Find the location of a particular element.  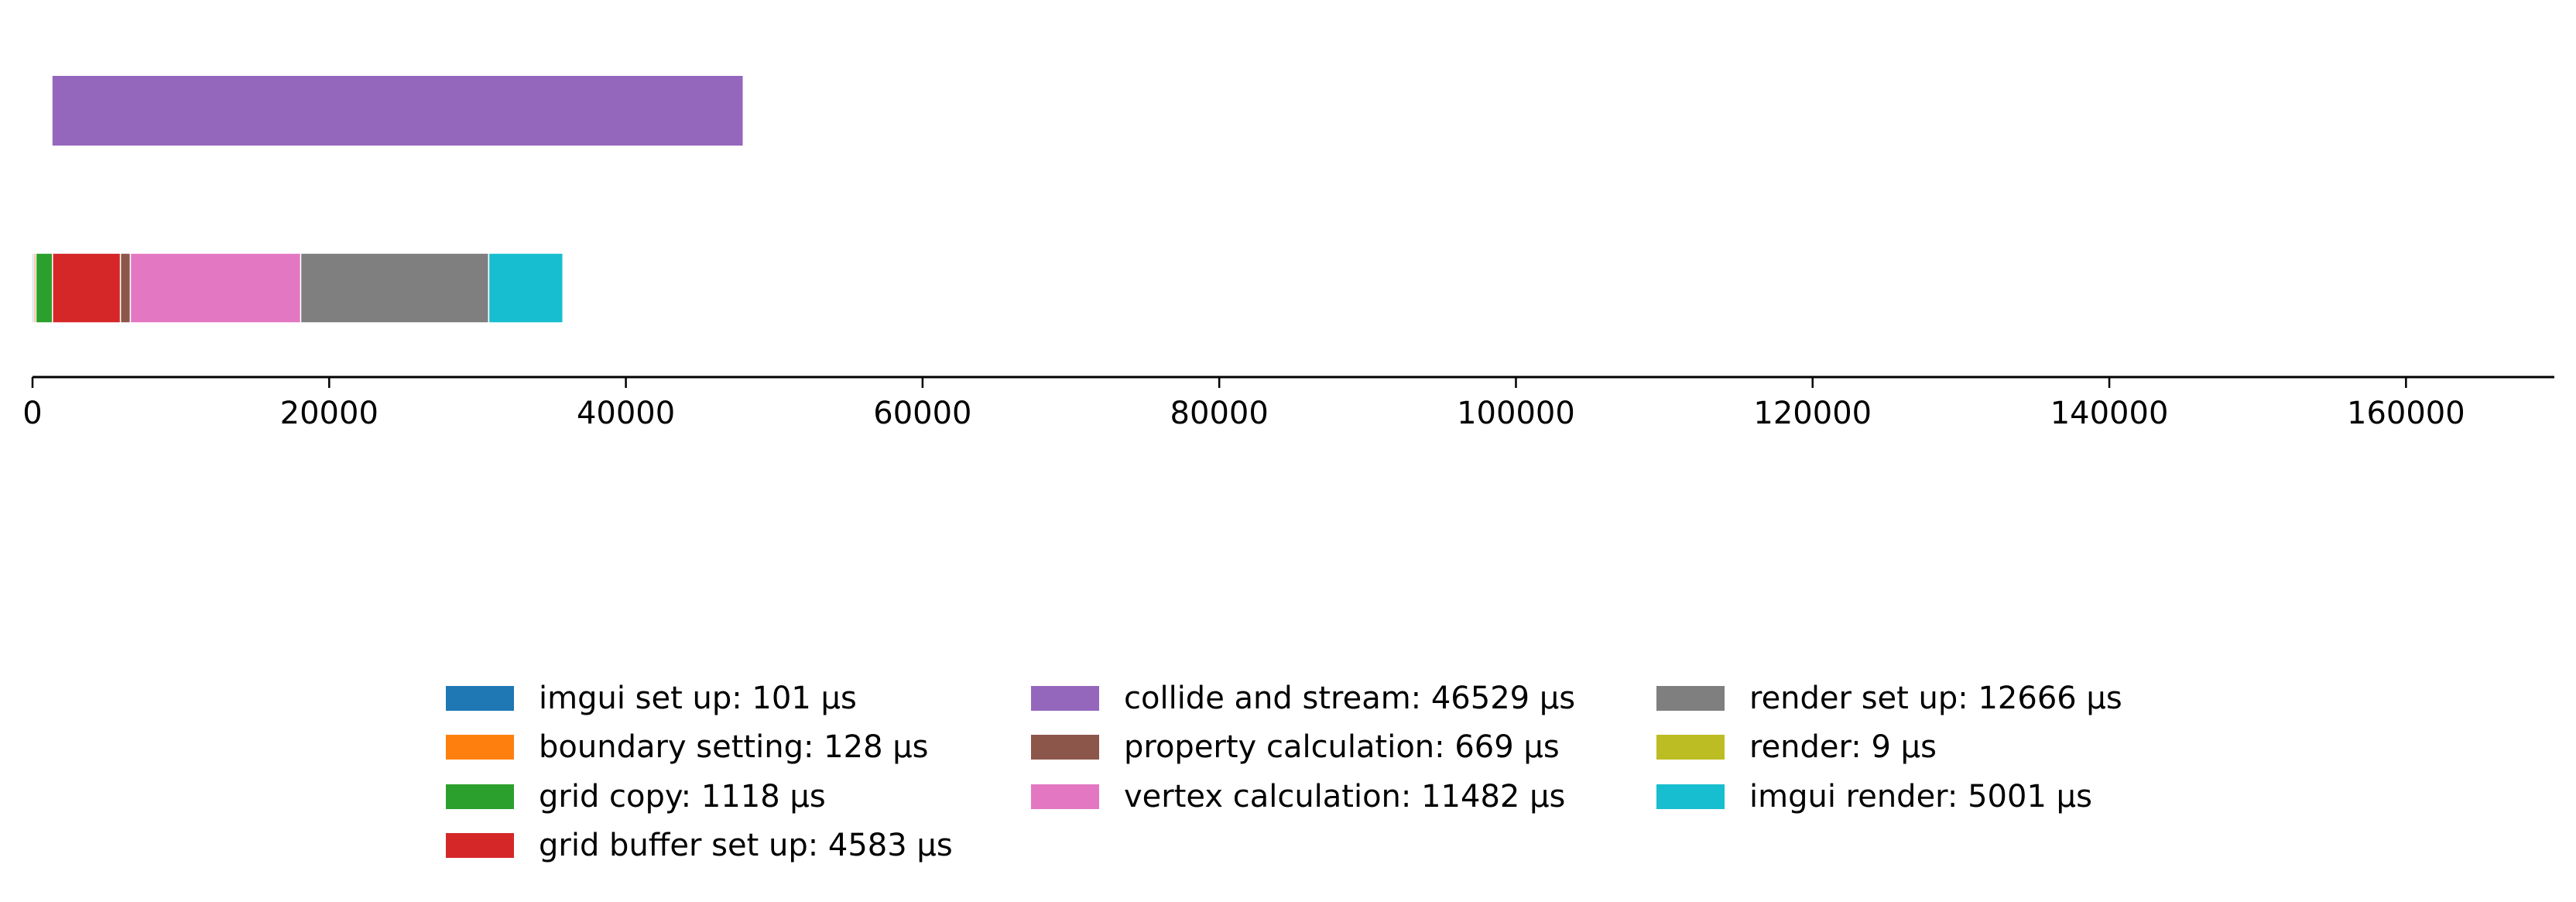

x-tick-label: 100000 is located at coordinates (1516, 413).